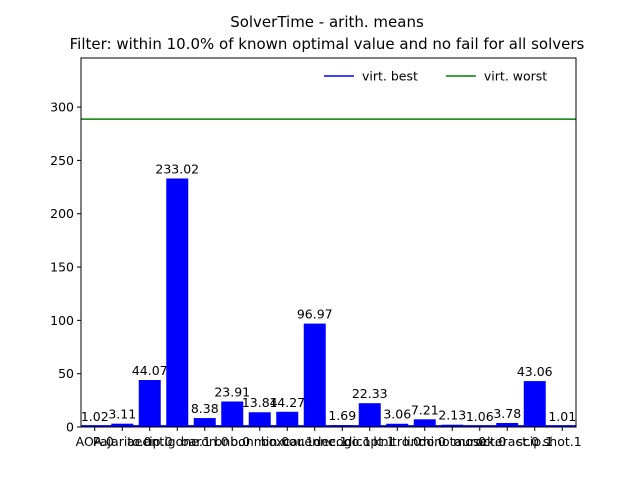 This screenshot has height=480, width=640. Describe the element at coordinates (562, 416) in the screenshot. I see `value-label: 1.01` at that location.